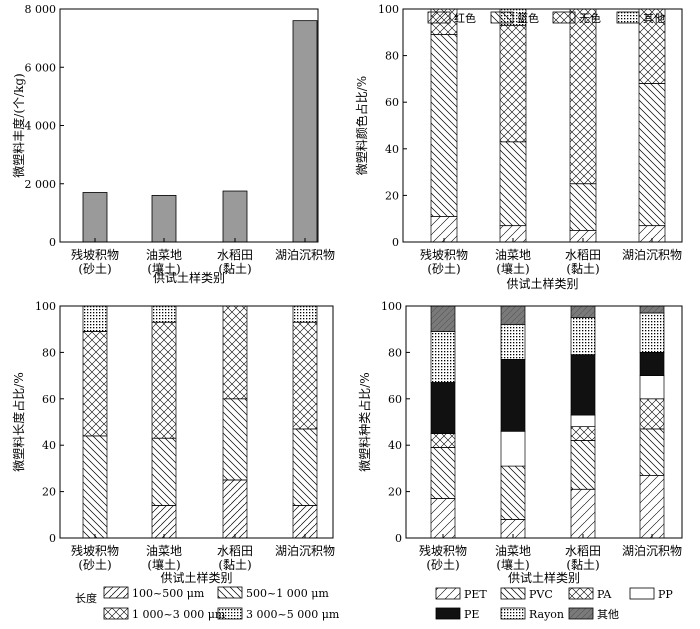 This screenshot has height=629, width=700. What do you see at coordinates (475, 594) in the screenshot?
I see `legend-label: PET` at bounding box center [475, 594].